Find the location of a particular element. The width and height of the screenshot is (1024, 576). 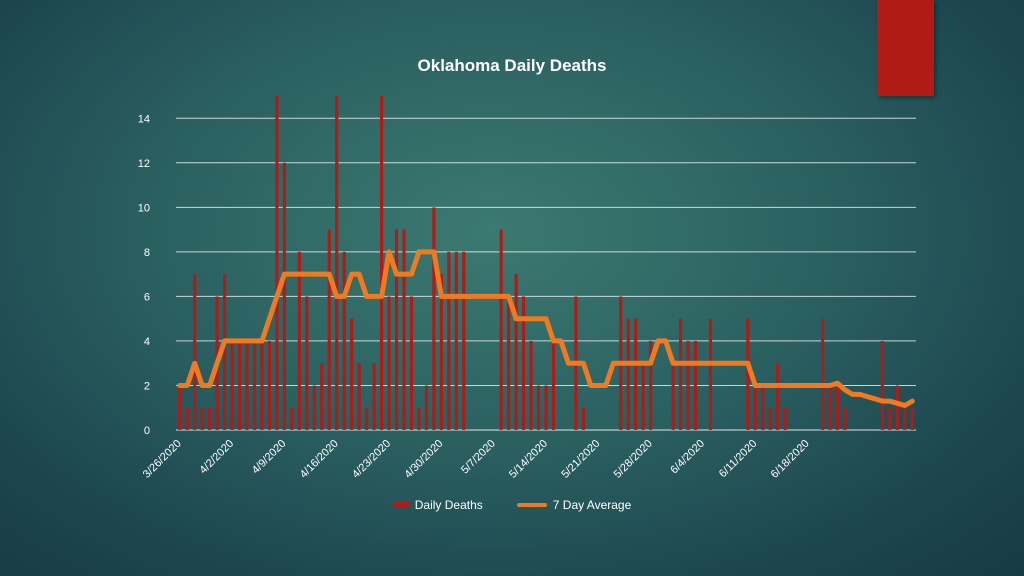

x-tick-label: 4/9/2020 is located at coordinates (269, 457).